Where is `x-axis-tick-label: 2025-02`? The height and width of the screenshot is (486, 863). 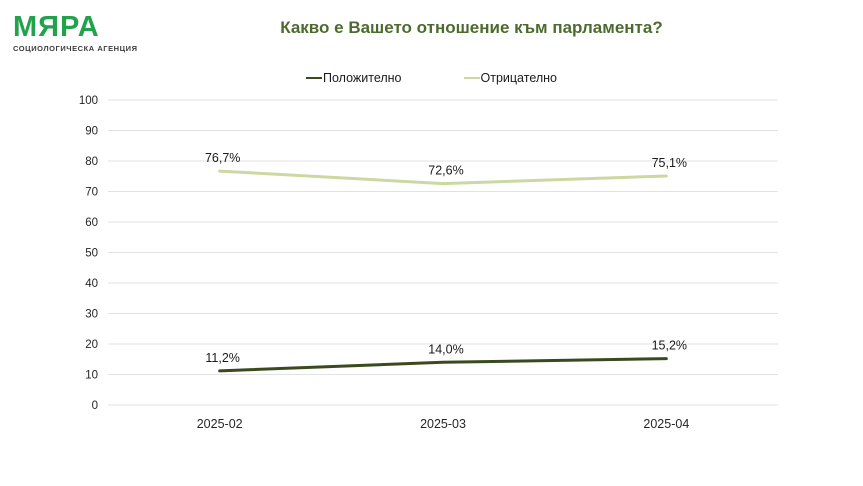 x-axis-tick-label: 2025-02 is located at coordinates (220, 424).